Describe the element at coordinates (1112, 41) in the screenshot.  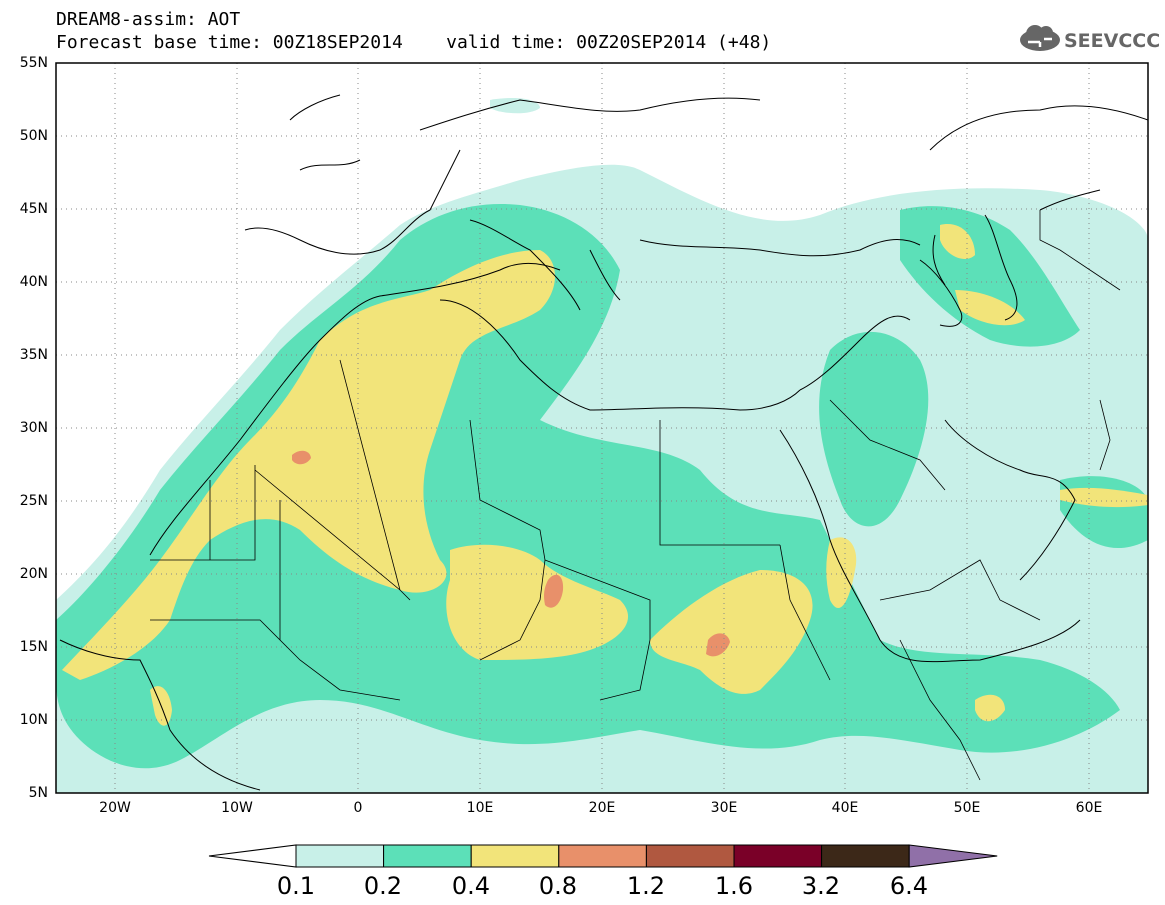
I see `logo-text: SEEVCCC` at that location.